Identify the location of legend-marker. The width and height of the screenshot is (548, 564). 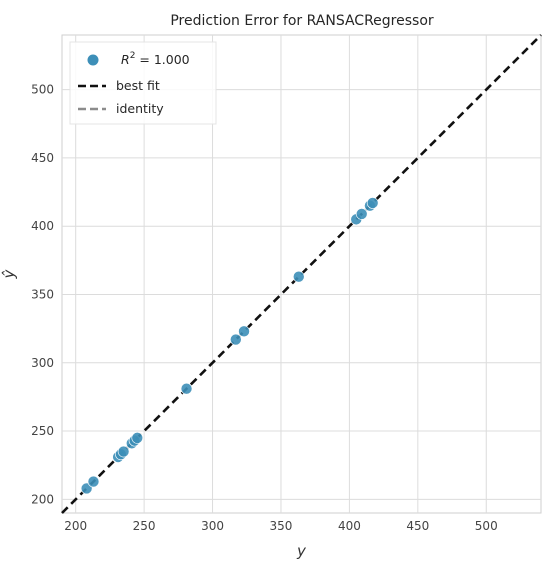
(93, 60).